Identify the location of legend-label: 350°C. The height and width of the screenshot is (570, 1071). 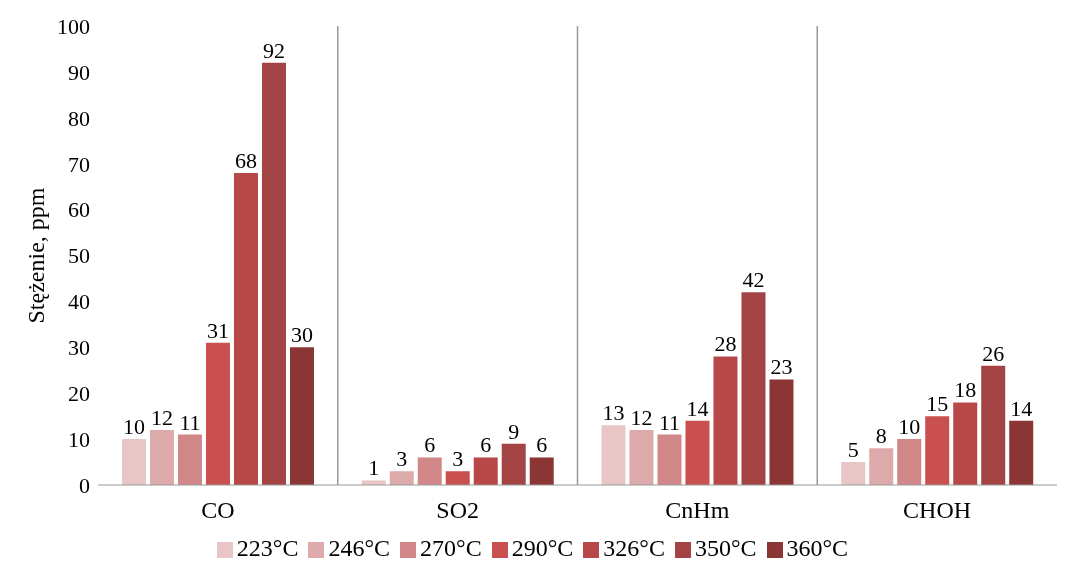
(725, 548).